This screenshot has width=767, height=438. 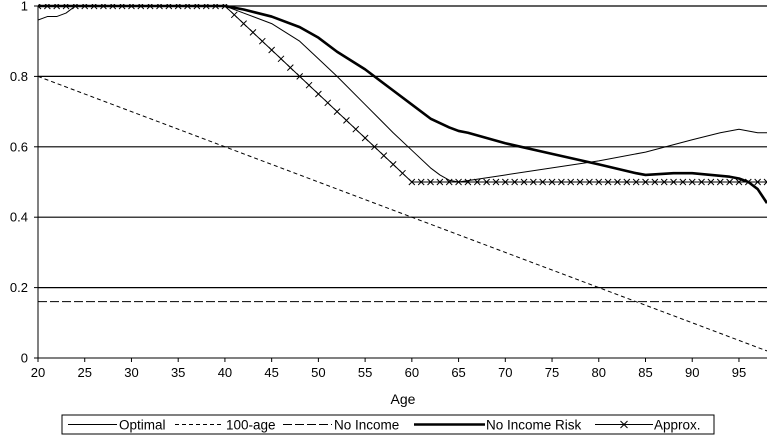 What do you see at coordinates (251, 425) in the screenshot?
I see `legend-label-100-age: 100-age` at bounding box center [251, 425].